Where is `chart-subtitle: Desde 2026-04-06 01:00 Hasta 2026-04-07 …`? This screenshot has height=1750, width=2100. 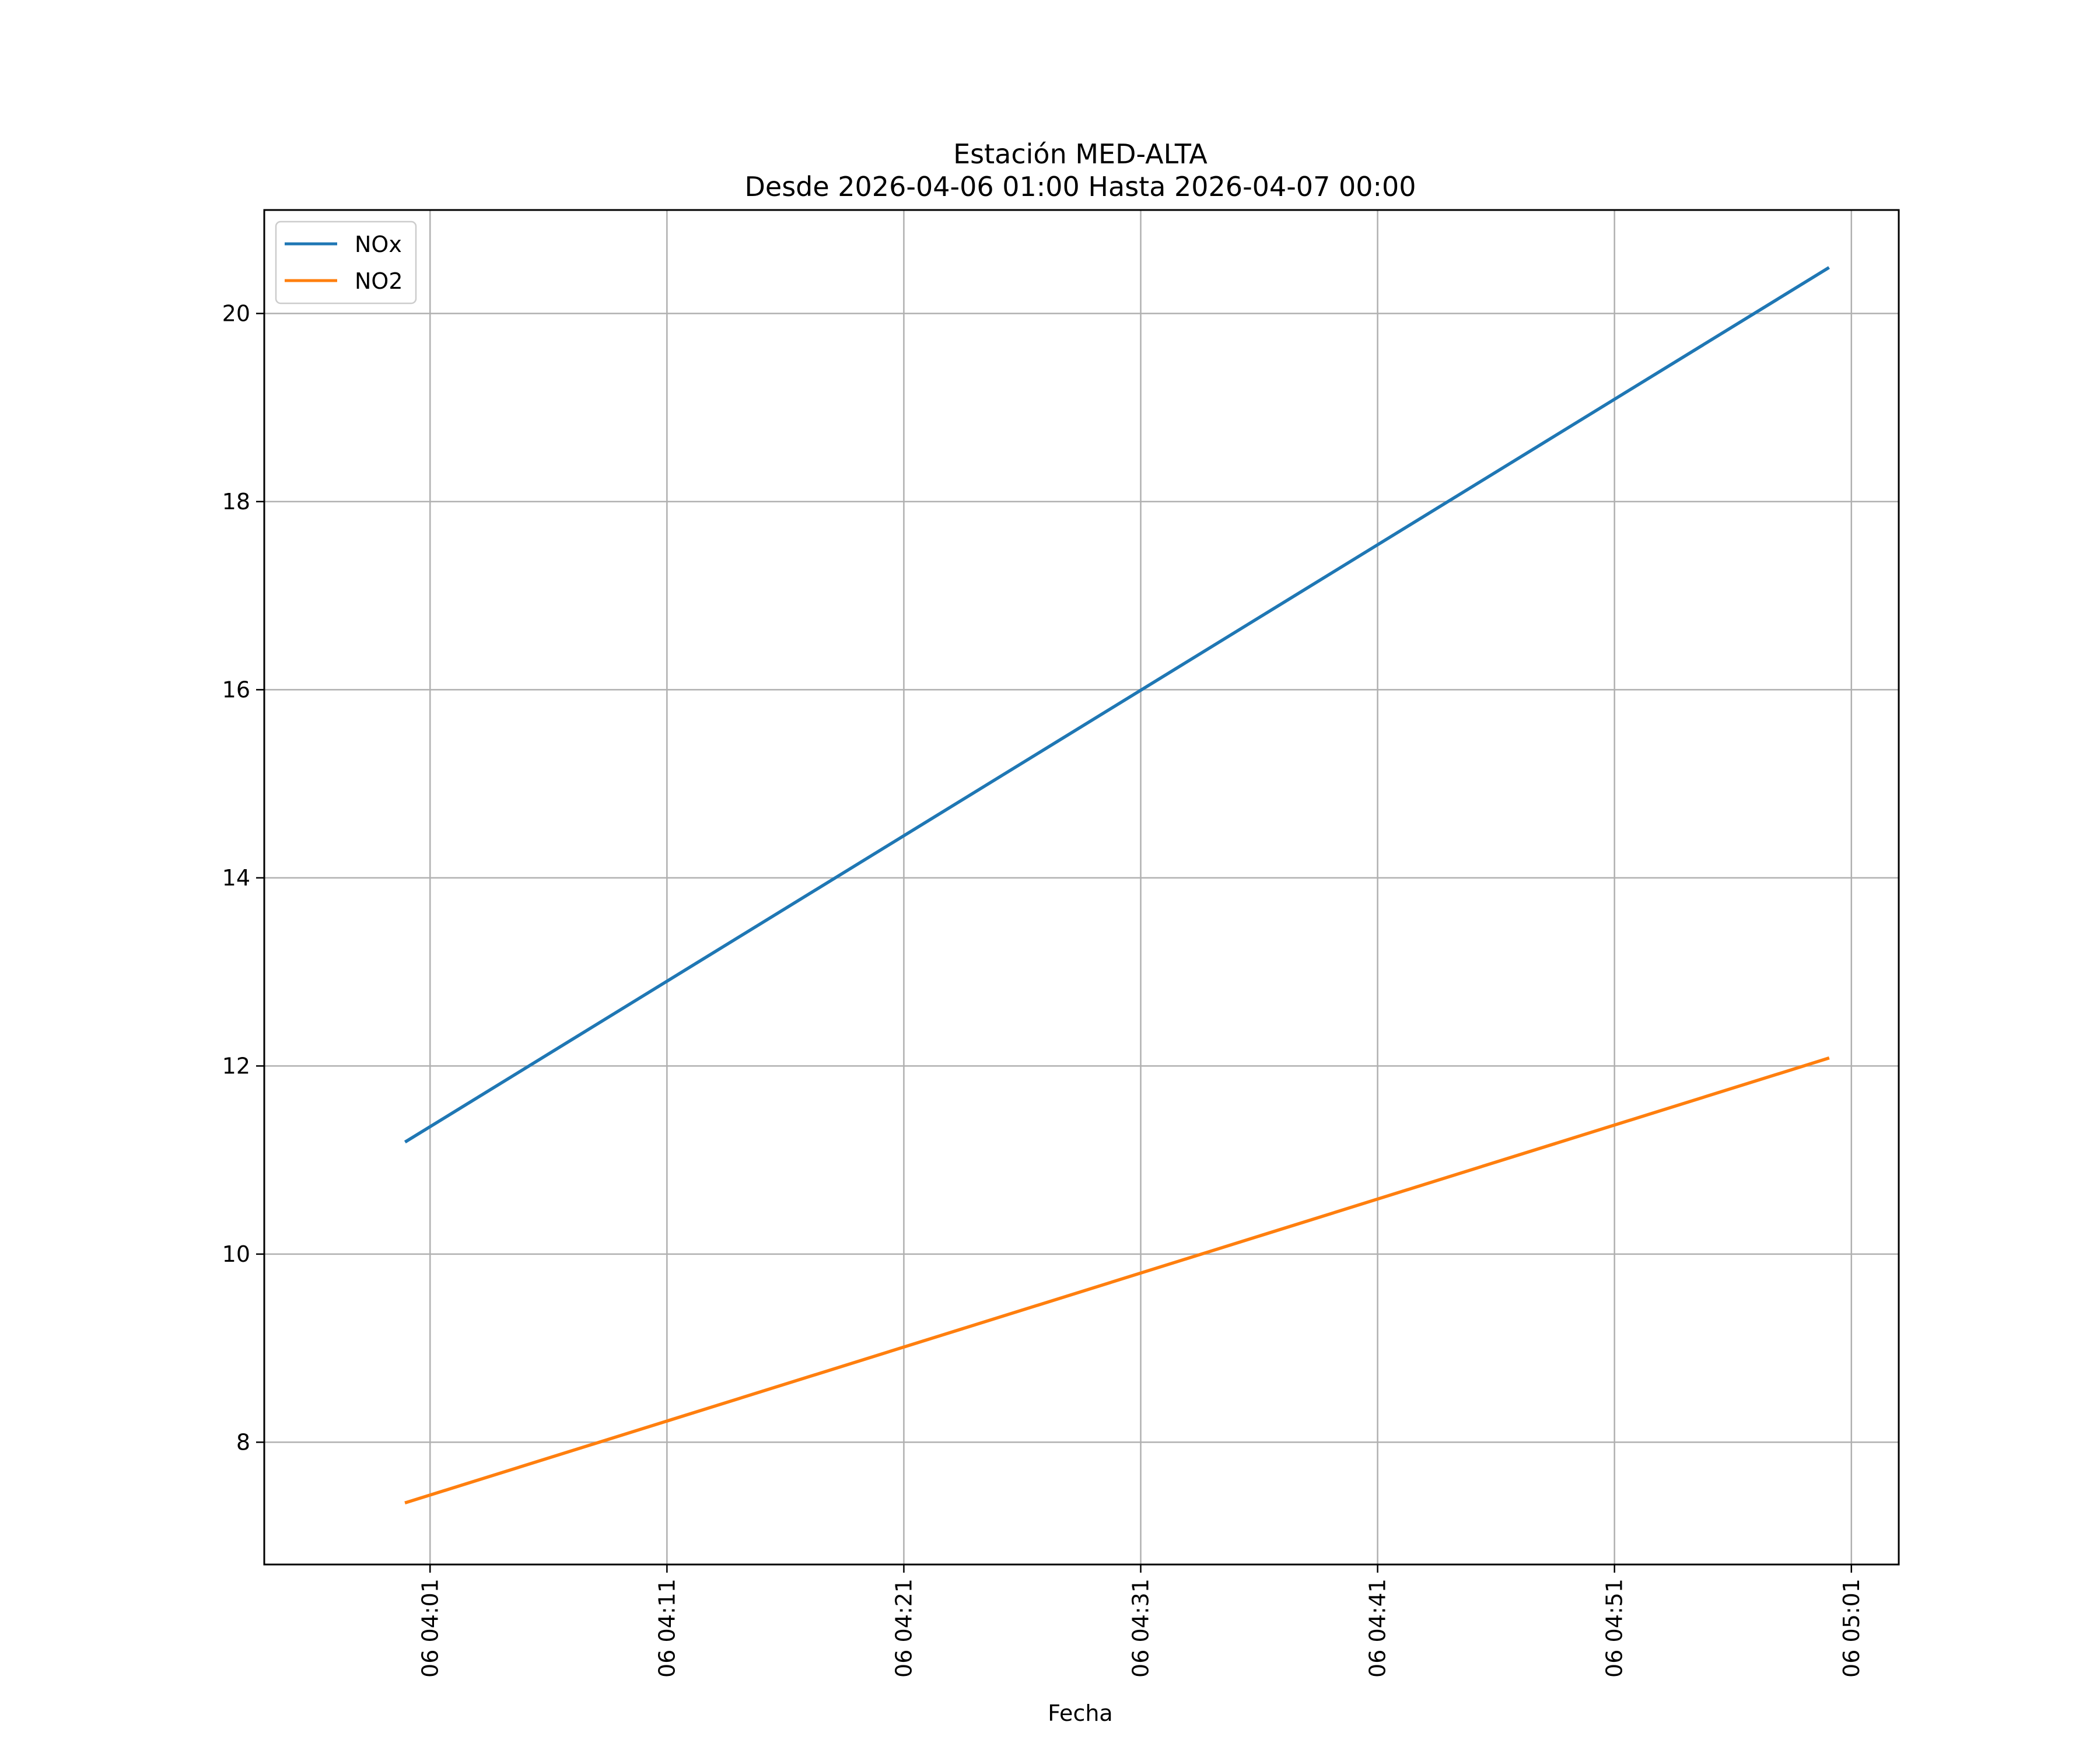
chart-subtitle: Desde 2026-04-06 01:00 Hasta 2026-04-07 … is located at coordinates (1080, 187).